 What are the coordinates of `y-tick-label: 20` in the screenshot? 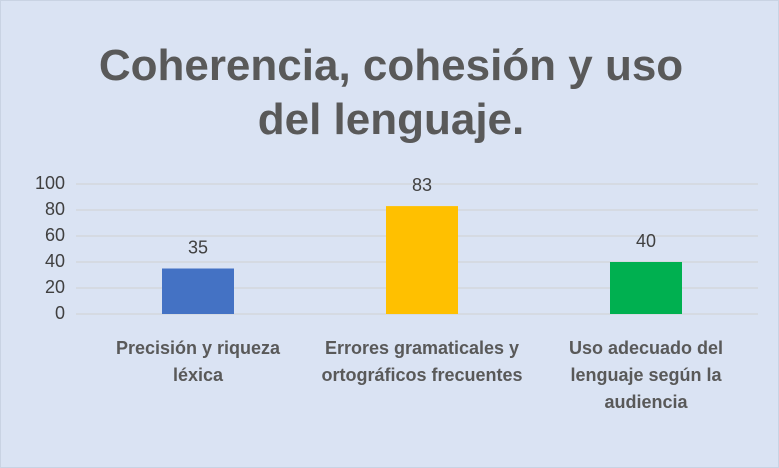 It's located at (55, 287).